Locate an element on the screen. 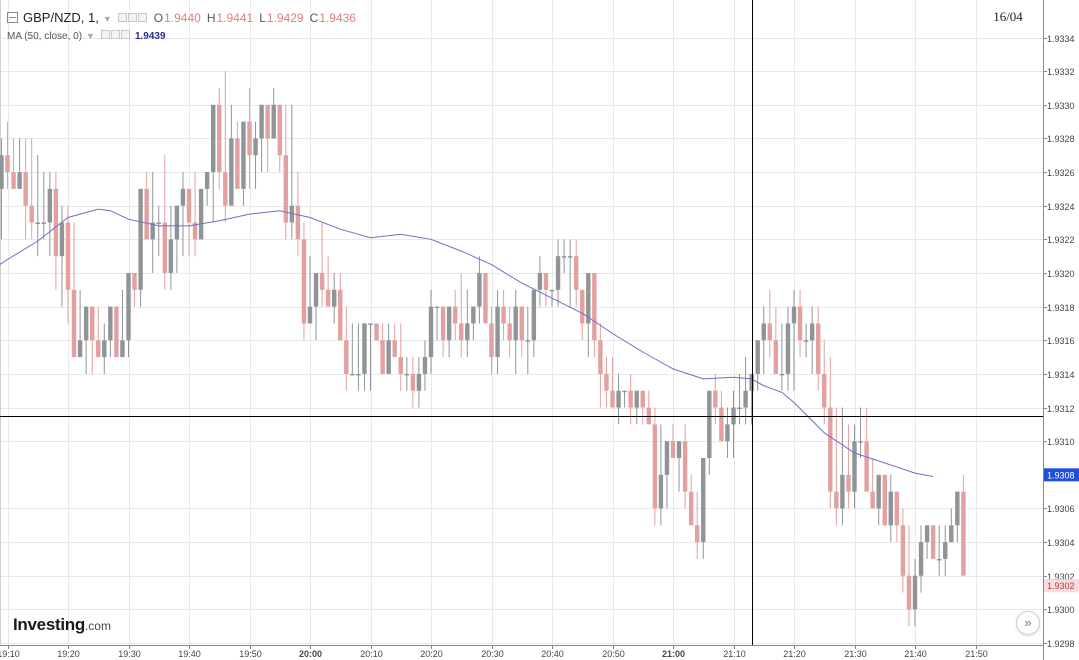 This screenshot has width=1079, height=660. symbol-label: GBP/NZD, 1, is located at coordinates (61, 17).